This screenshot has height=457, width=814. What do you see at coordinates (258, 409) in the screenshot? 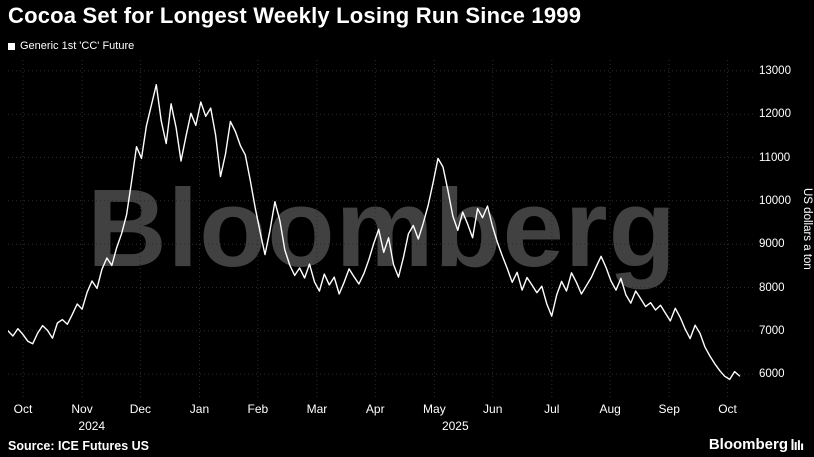
I see `x-tick-label: Feb` at bounding box center [258, 409].